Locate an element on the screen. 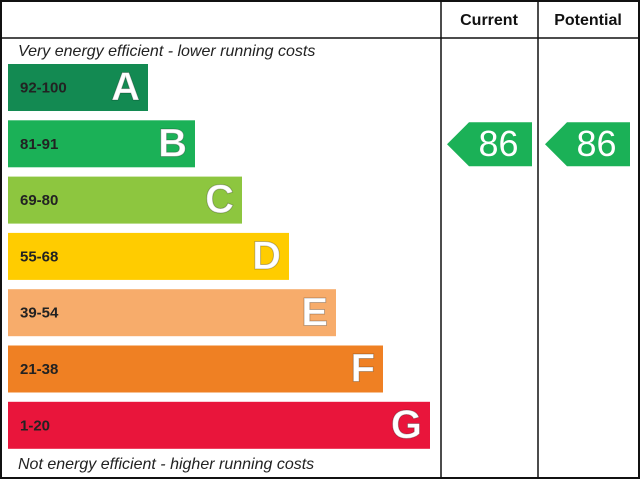 This screenshot has width=640, height=479. current-header: Current is located at coordinates (489, 20).